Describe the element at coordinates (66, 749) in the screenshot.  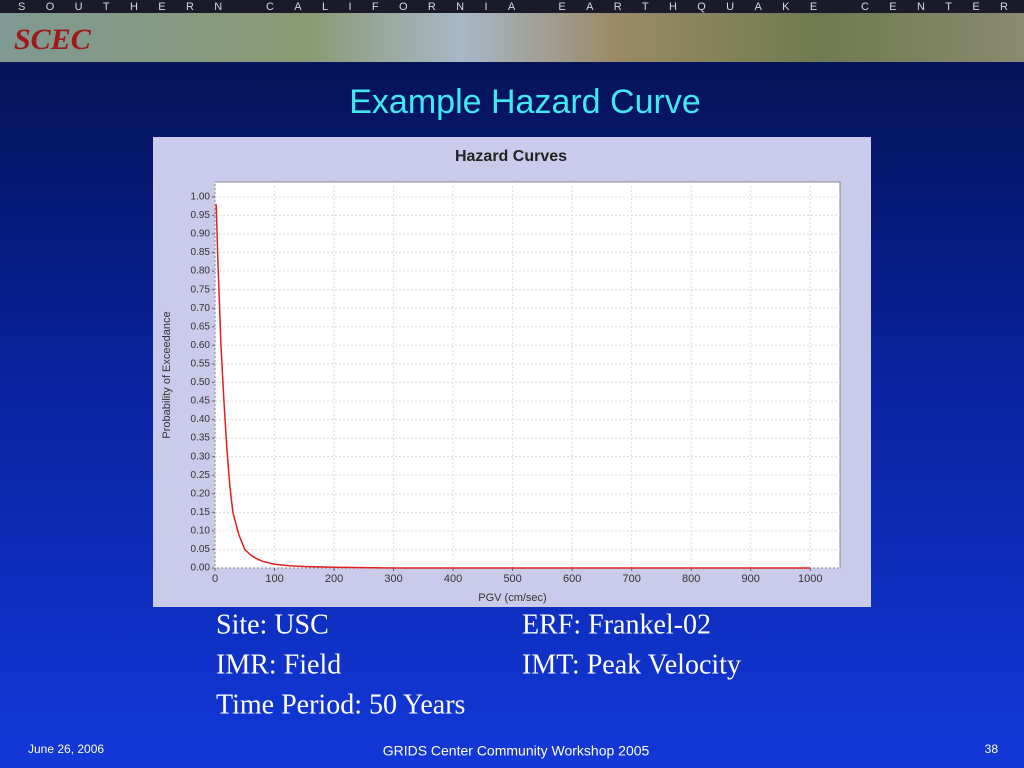
I see `footer-date: June 26, 2006` at that location.